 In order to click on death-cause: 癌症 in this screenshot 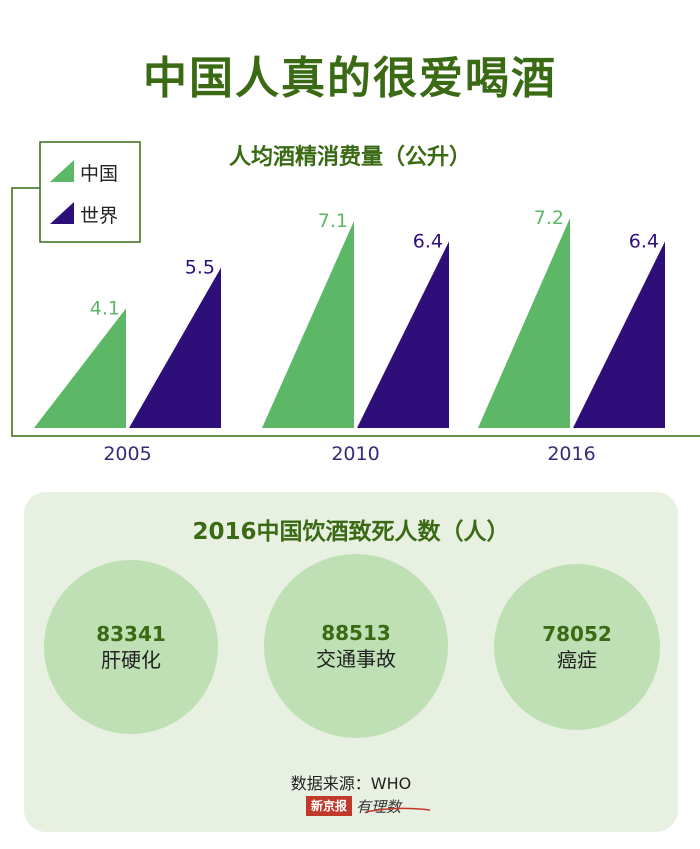, I will do `click(577, 660)`.